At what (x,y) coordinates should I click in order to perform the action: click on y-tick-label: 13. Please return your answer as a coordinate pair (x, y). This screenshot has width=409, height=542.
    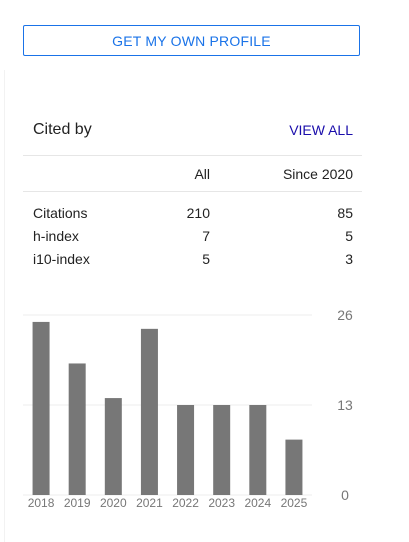
    Looking at the image, I should click on (345, 405).